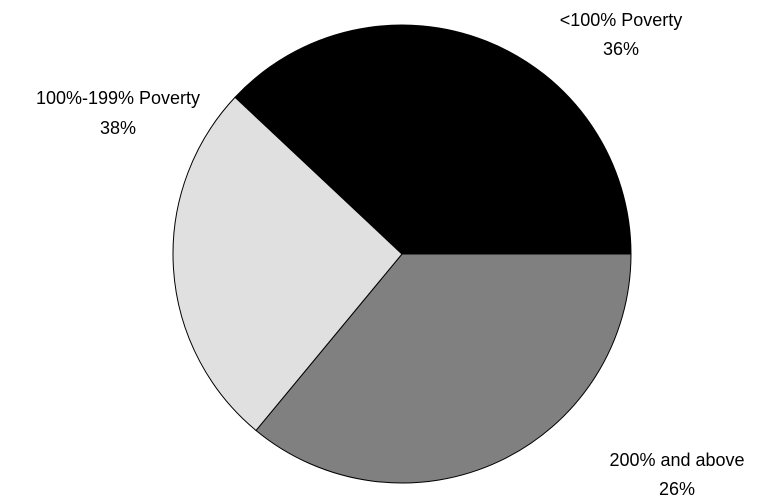 The height and width of the screenshot is (498, 783). I want to click on label-100-199-poverty-name: 100%-199% Poverty, so click(118, 98).